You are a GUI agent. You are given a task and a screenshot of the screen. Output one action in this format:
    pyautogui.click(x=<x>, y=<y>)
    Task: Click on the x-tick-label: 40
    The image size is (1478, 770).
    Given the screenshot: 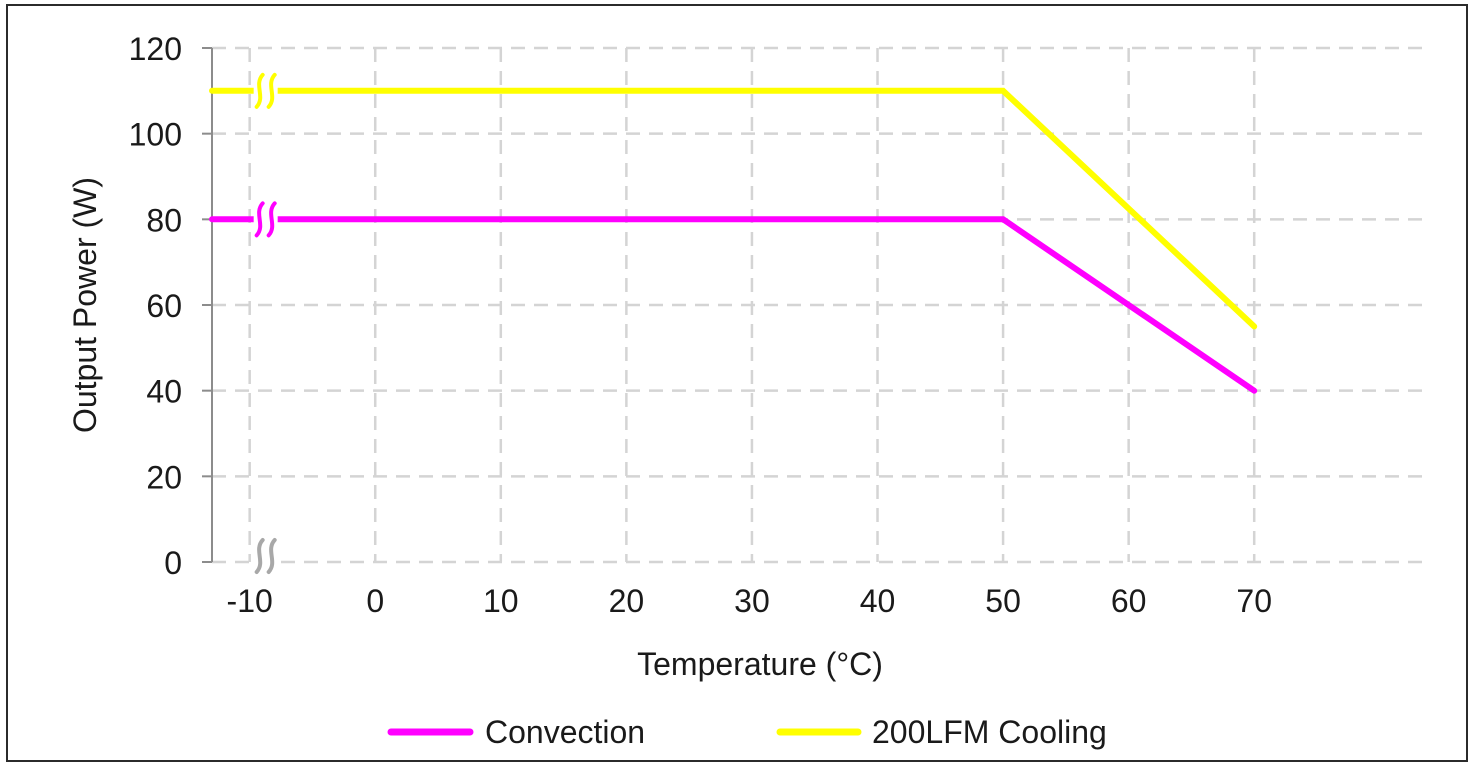 What is the action you would take?
    pyautogui.click(x=878, y=601)
    